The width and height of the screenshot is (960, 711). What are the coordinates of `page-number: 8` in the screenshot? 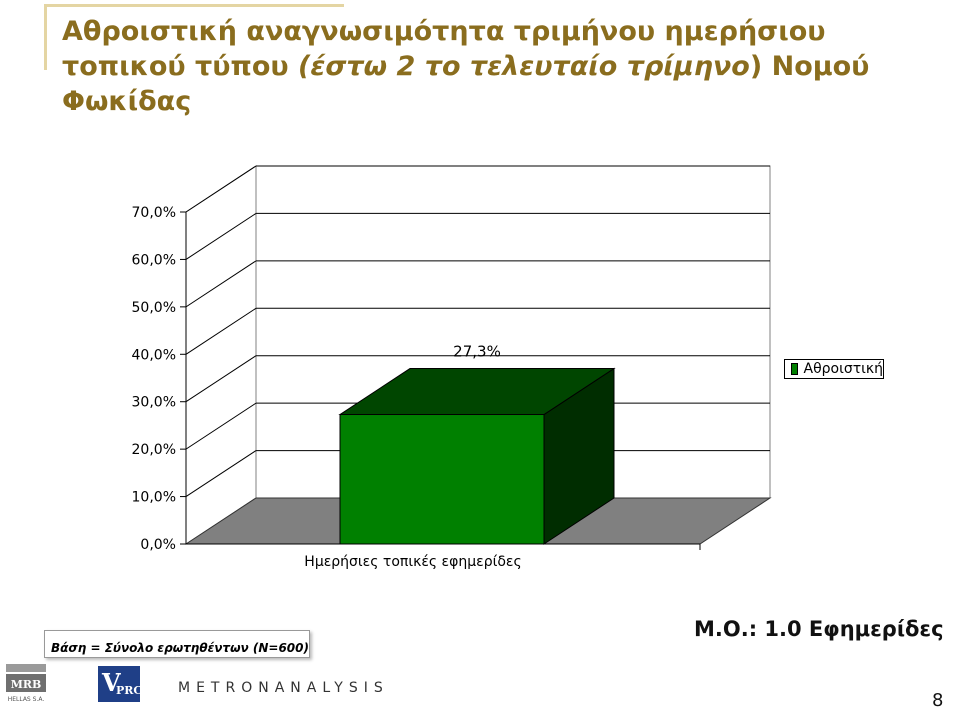 It's located at (938, 700).